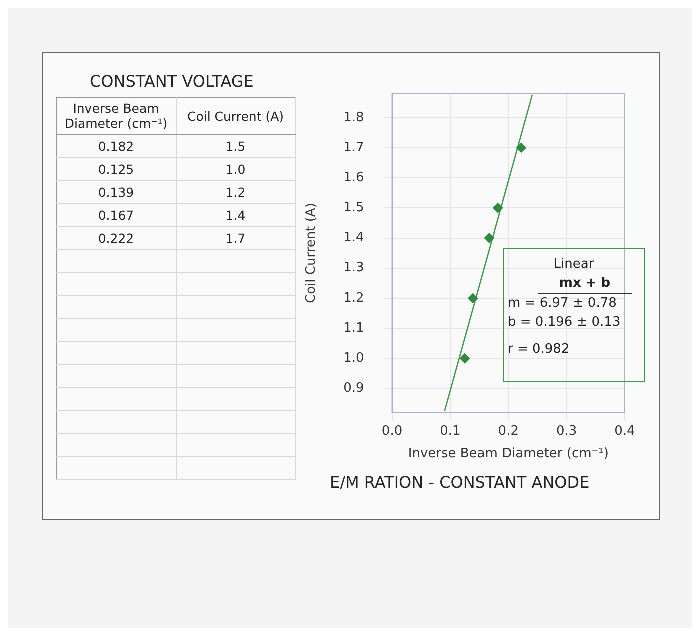 This screenshot has width=700, height=637. I want to click on annotation: Linear, so click(574, 265).